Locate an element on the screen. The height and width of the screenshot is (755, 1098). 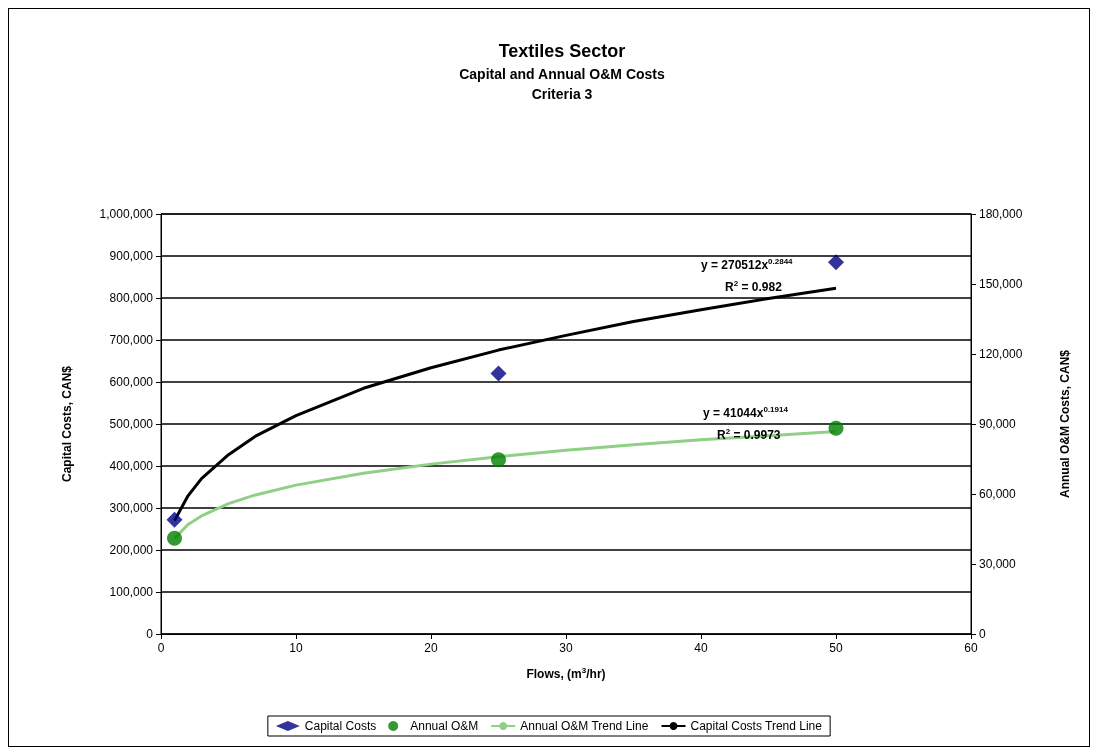
x-tick-label: 0 is located at coordinates (161, 648).